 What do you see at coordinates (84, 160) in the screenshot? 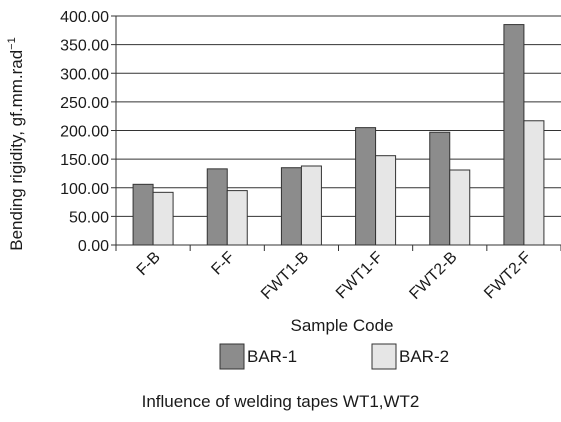
I see `y-tick-label: 150.00` at bounding box center [84, 160].